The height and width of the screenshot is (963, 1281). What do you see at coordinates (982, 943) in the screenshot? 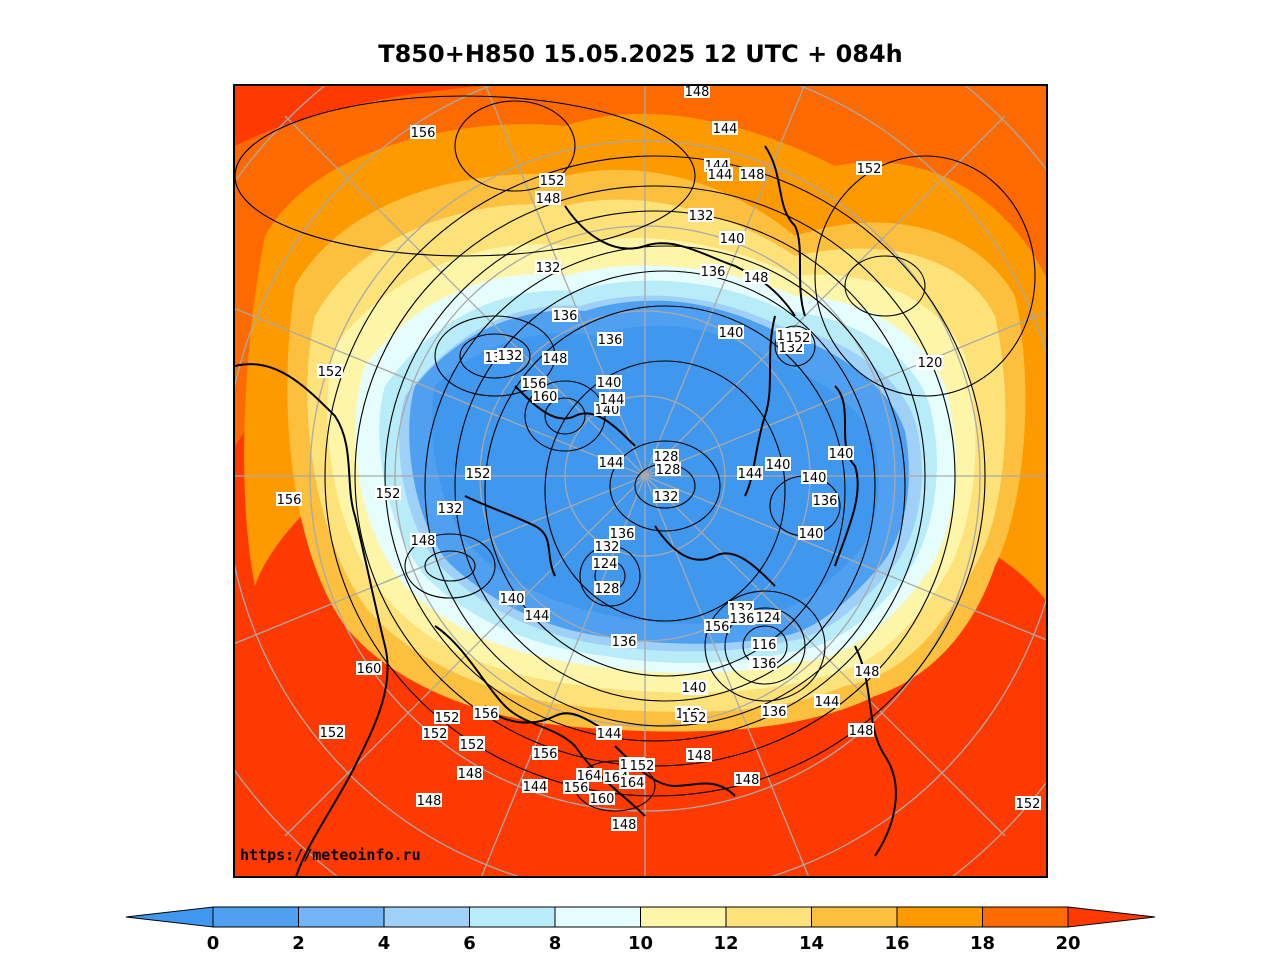
I see `colorbar-tick-label: 18` at bounding box center [982, 943].